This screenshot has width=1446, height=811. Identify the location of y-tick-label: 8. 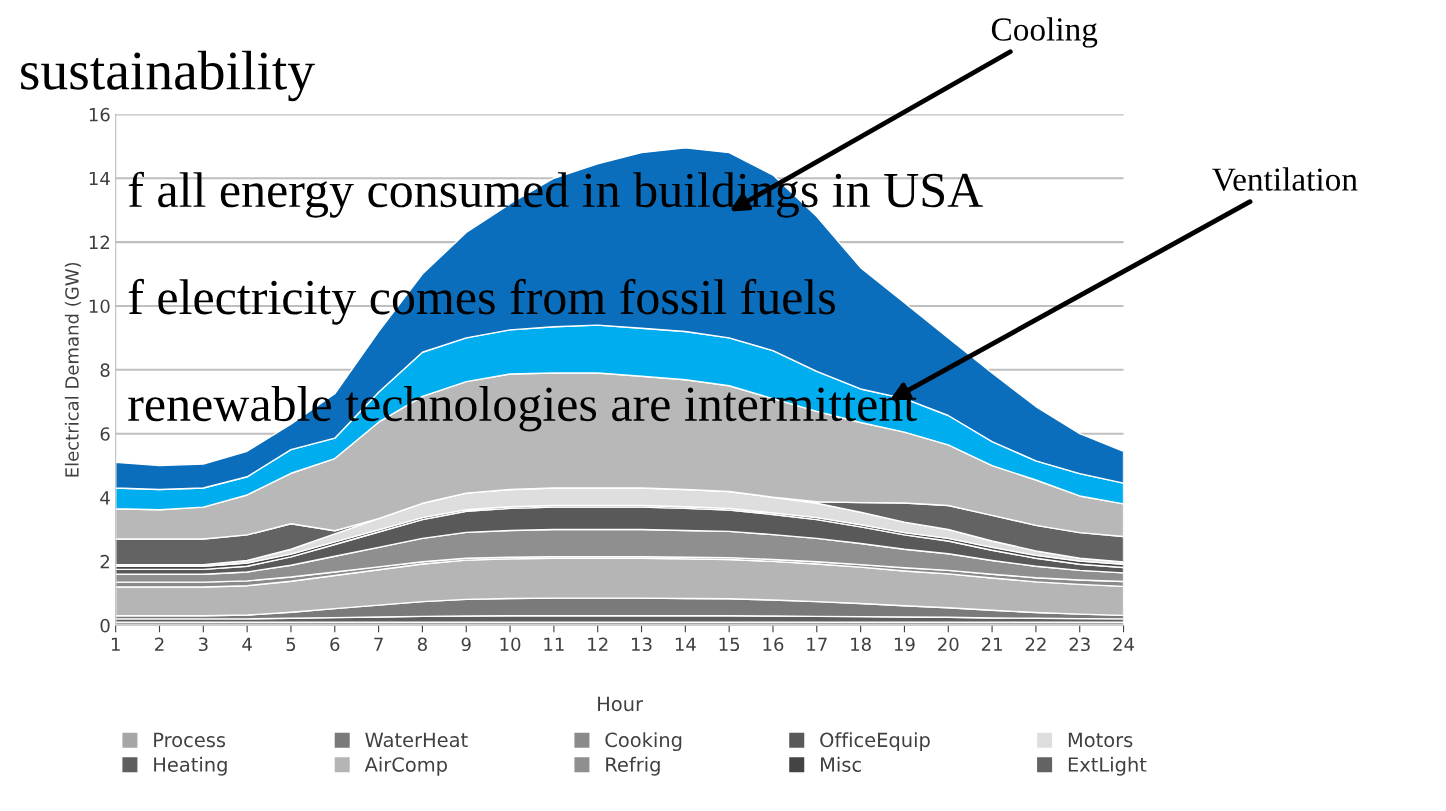
(105, 370).